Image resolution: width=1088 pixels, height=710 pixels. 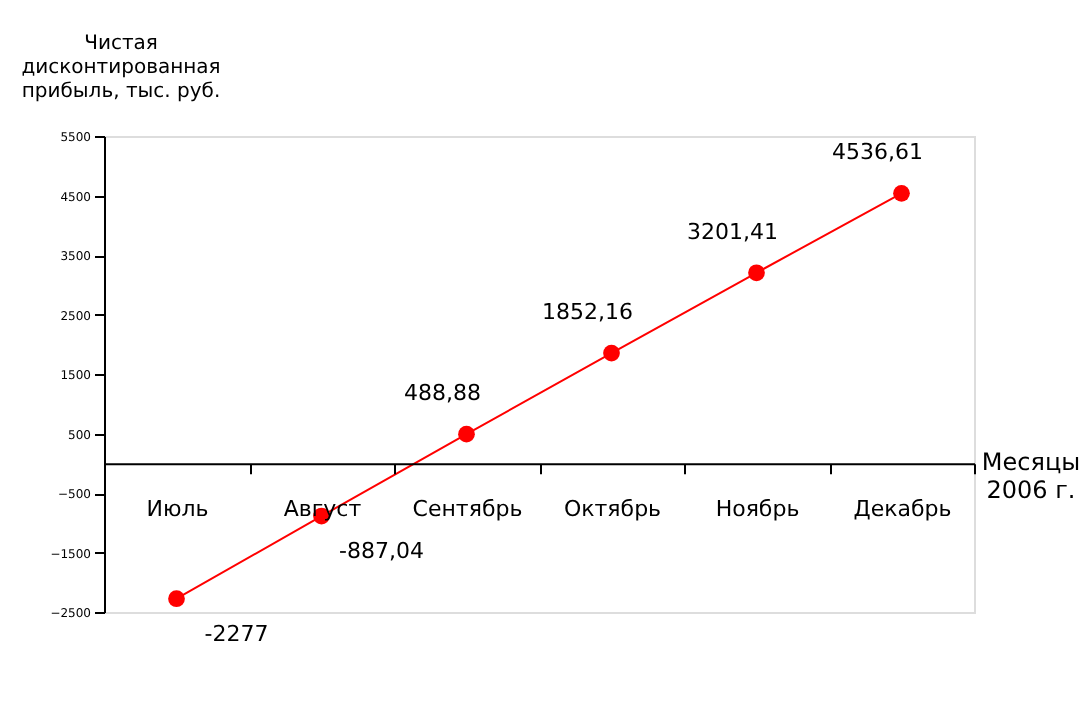 I want to click on data-label: -887,04, so click(x=381, y=551).